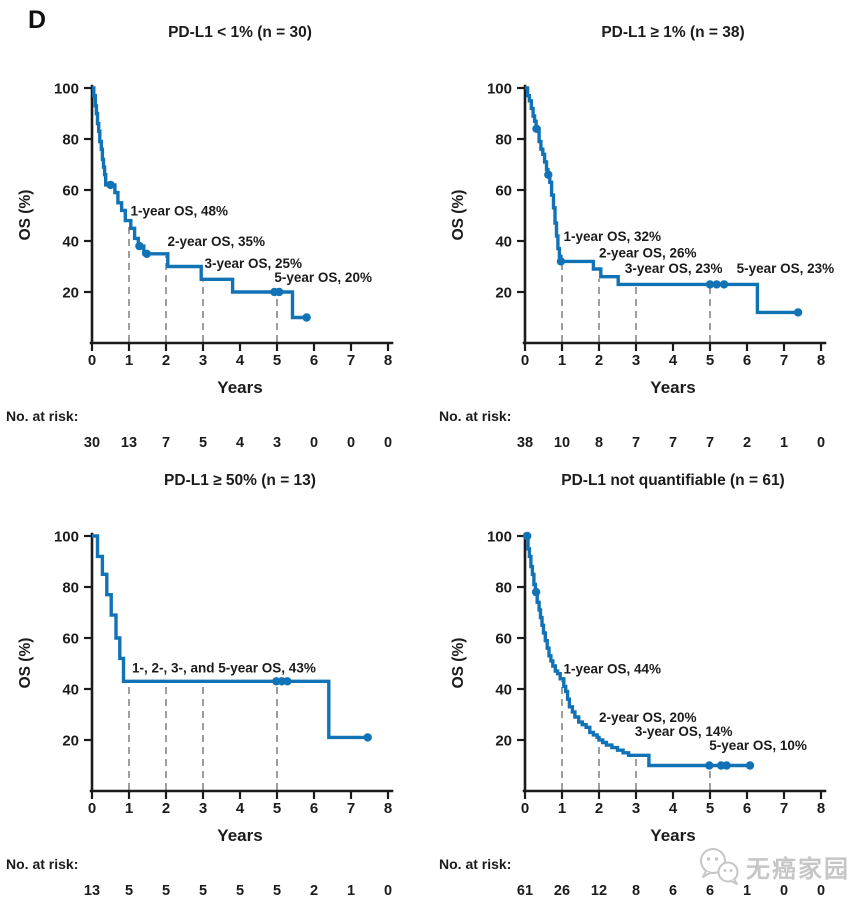 The image size is (863, 902). Describe the element at coordinates (613, 669) in the screenshot. I see `os-annotation: 1-year OS, 44%` at that location.